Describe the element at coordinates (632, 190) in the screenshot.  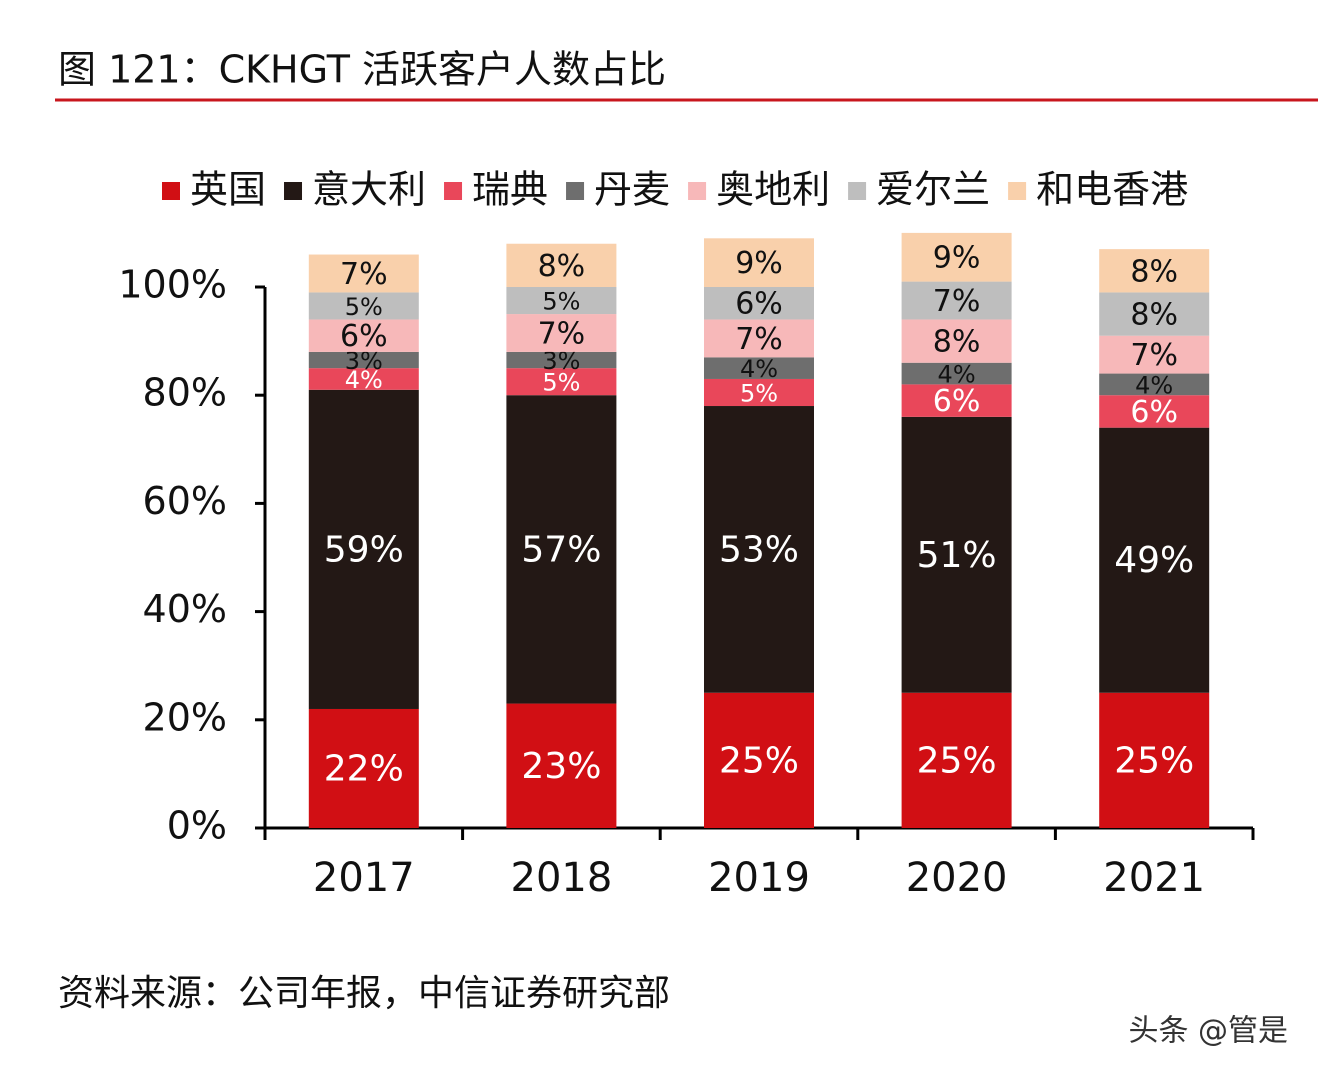
I see `legend-label: 丹麦` at that location.